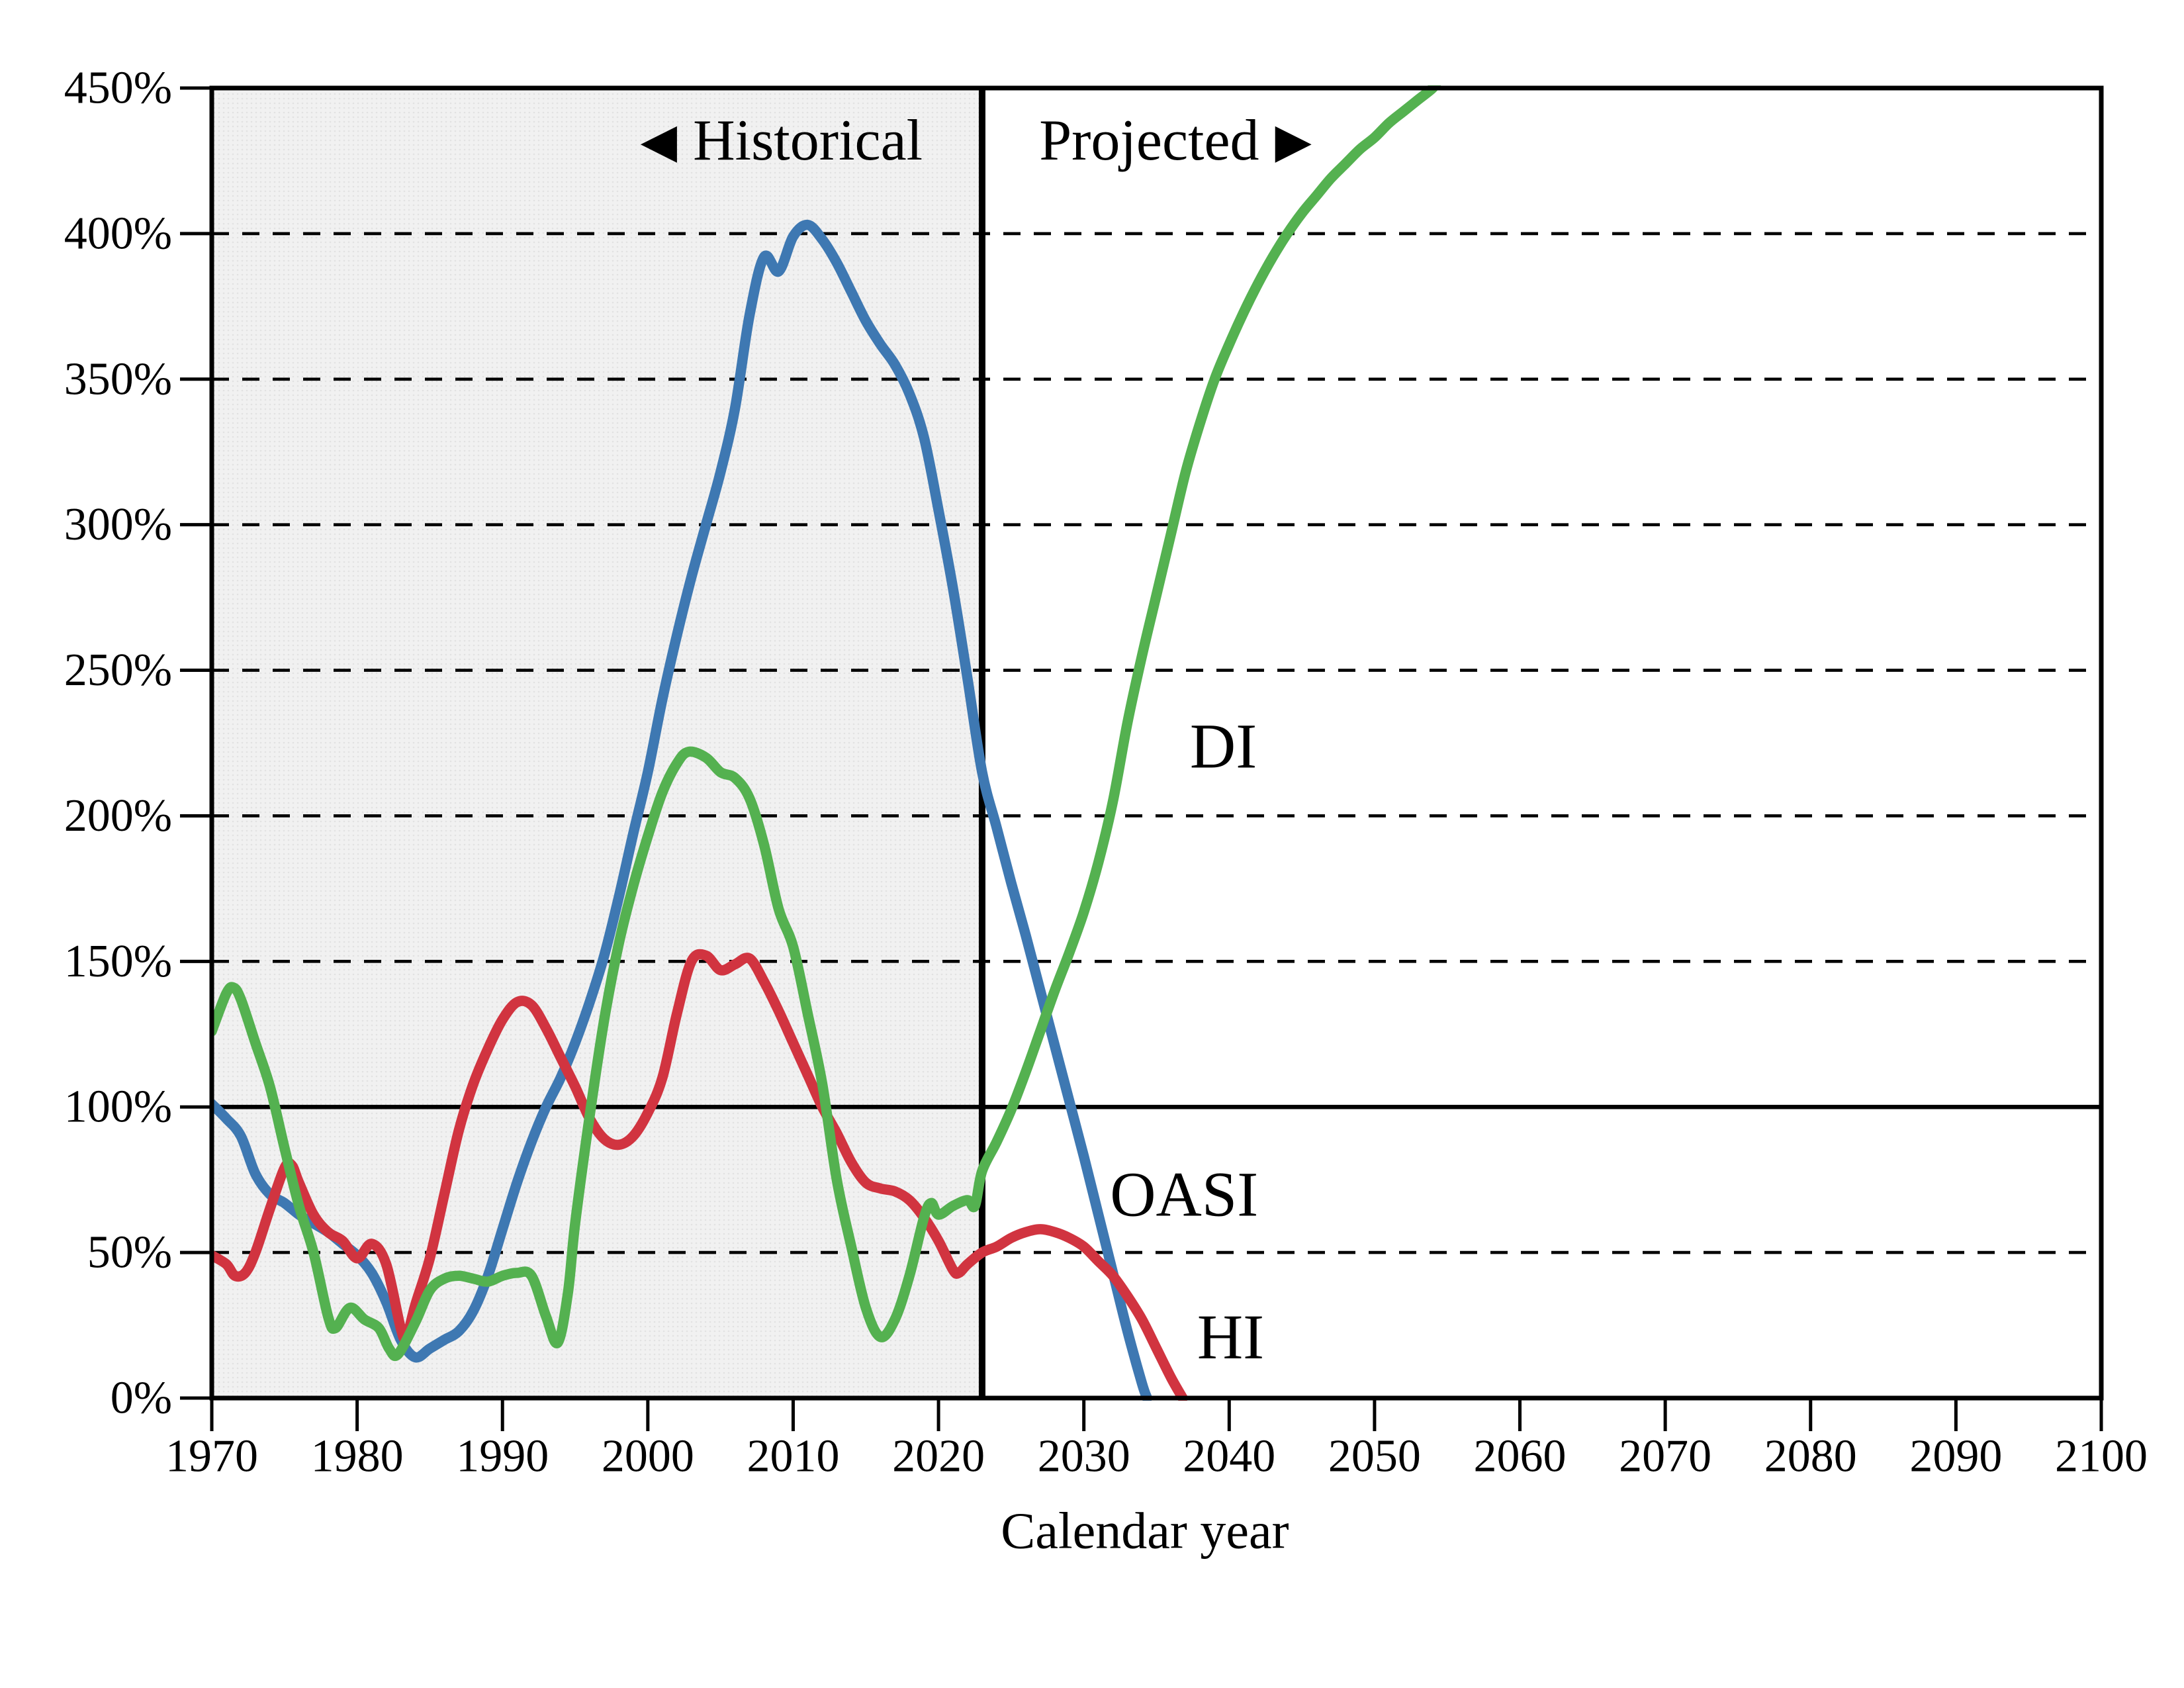 The width and height of the screenshot is (2184, 1688). I want to click on projected-label-text: Projected, so click(1149, 141).